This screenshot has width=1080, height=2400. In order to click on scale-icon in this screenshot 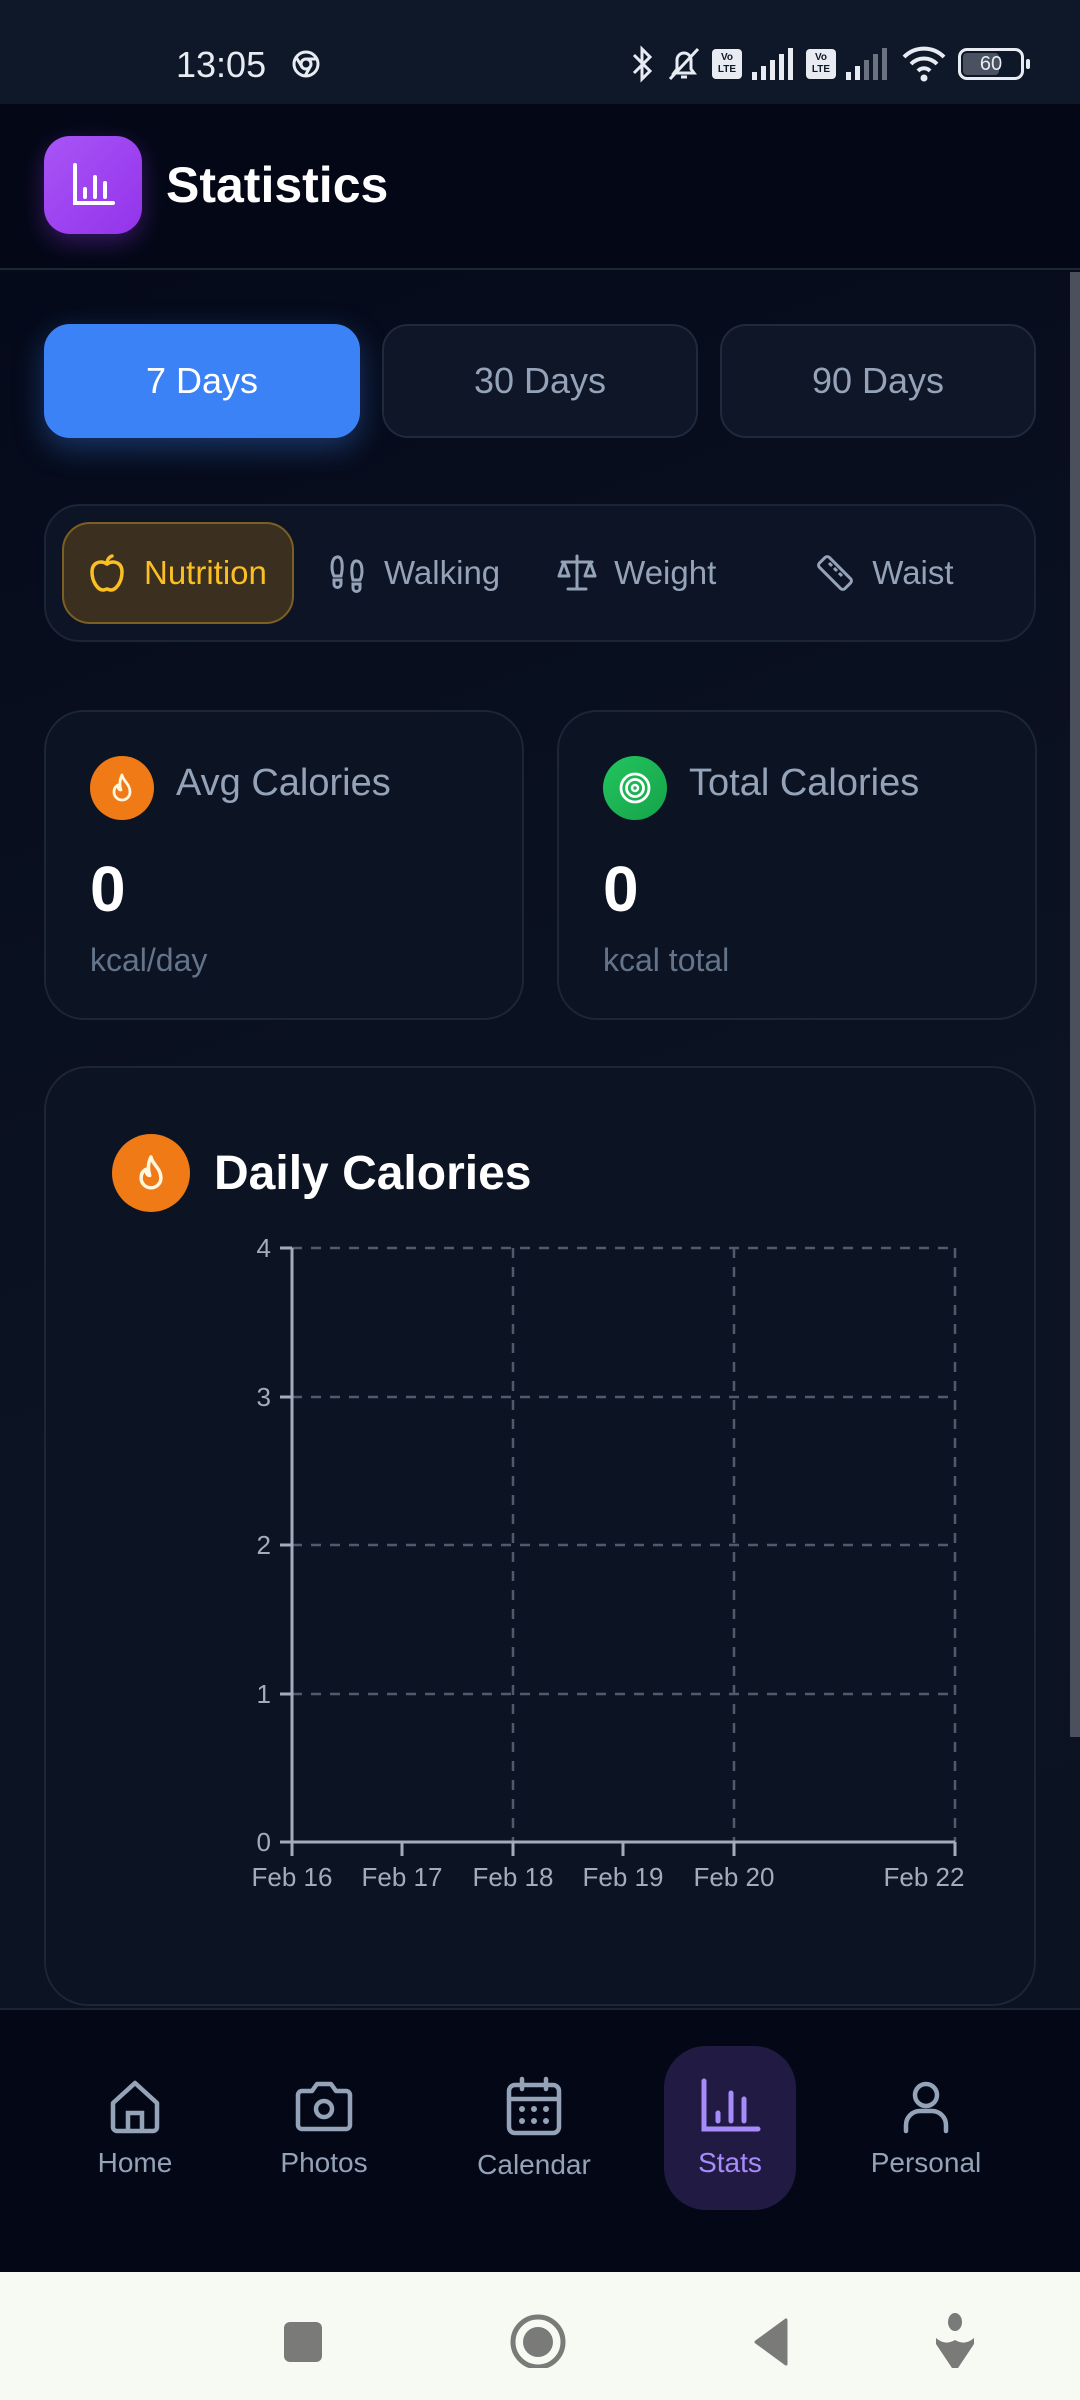, I will do `click(577, 572)`.